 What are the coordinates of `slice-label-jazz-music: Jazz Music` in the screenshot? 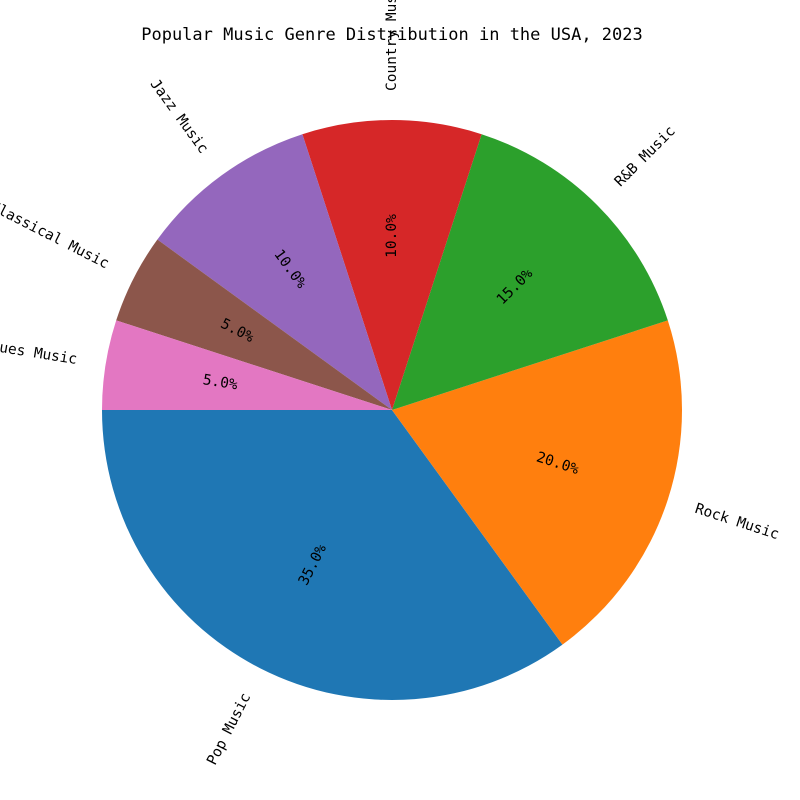 It's located at (179, 117).